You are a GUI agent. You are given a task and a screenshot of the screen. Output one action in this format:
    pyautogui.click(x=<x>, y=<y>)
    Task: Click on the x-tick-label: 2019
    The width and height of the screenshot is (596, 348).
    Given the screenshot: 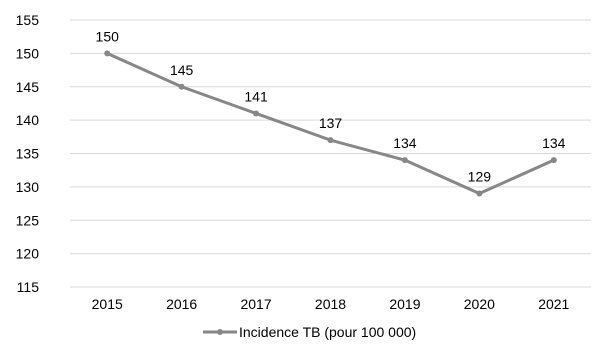 What is the action you would take?
    pyautogui.click(x=404, y=304)
    